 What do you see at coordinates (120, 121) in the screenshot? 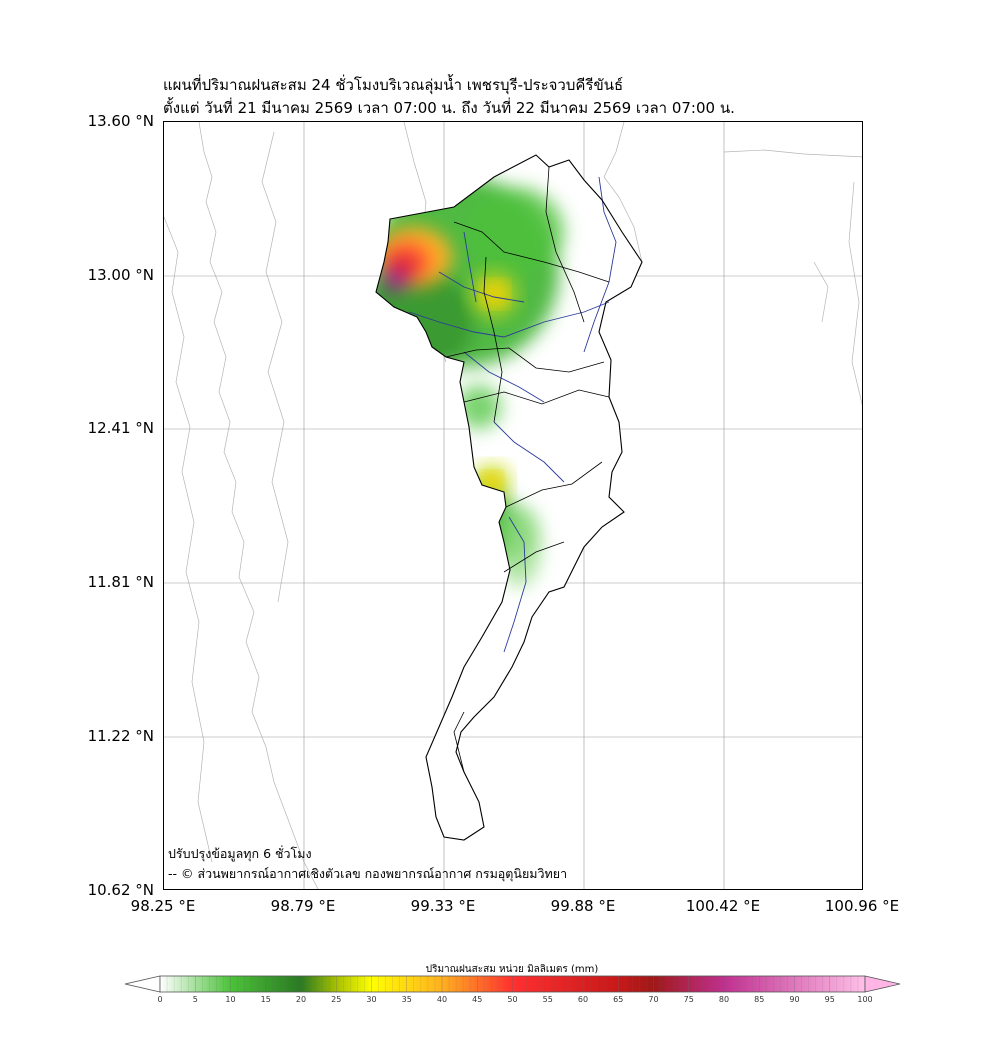
I see `lat-label-13-60: 13.60 °N` at bounding box center [120, 121].